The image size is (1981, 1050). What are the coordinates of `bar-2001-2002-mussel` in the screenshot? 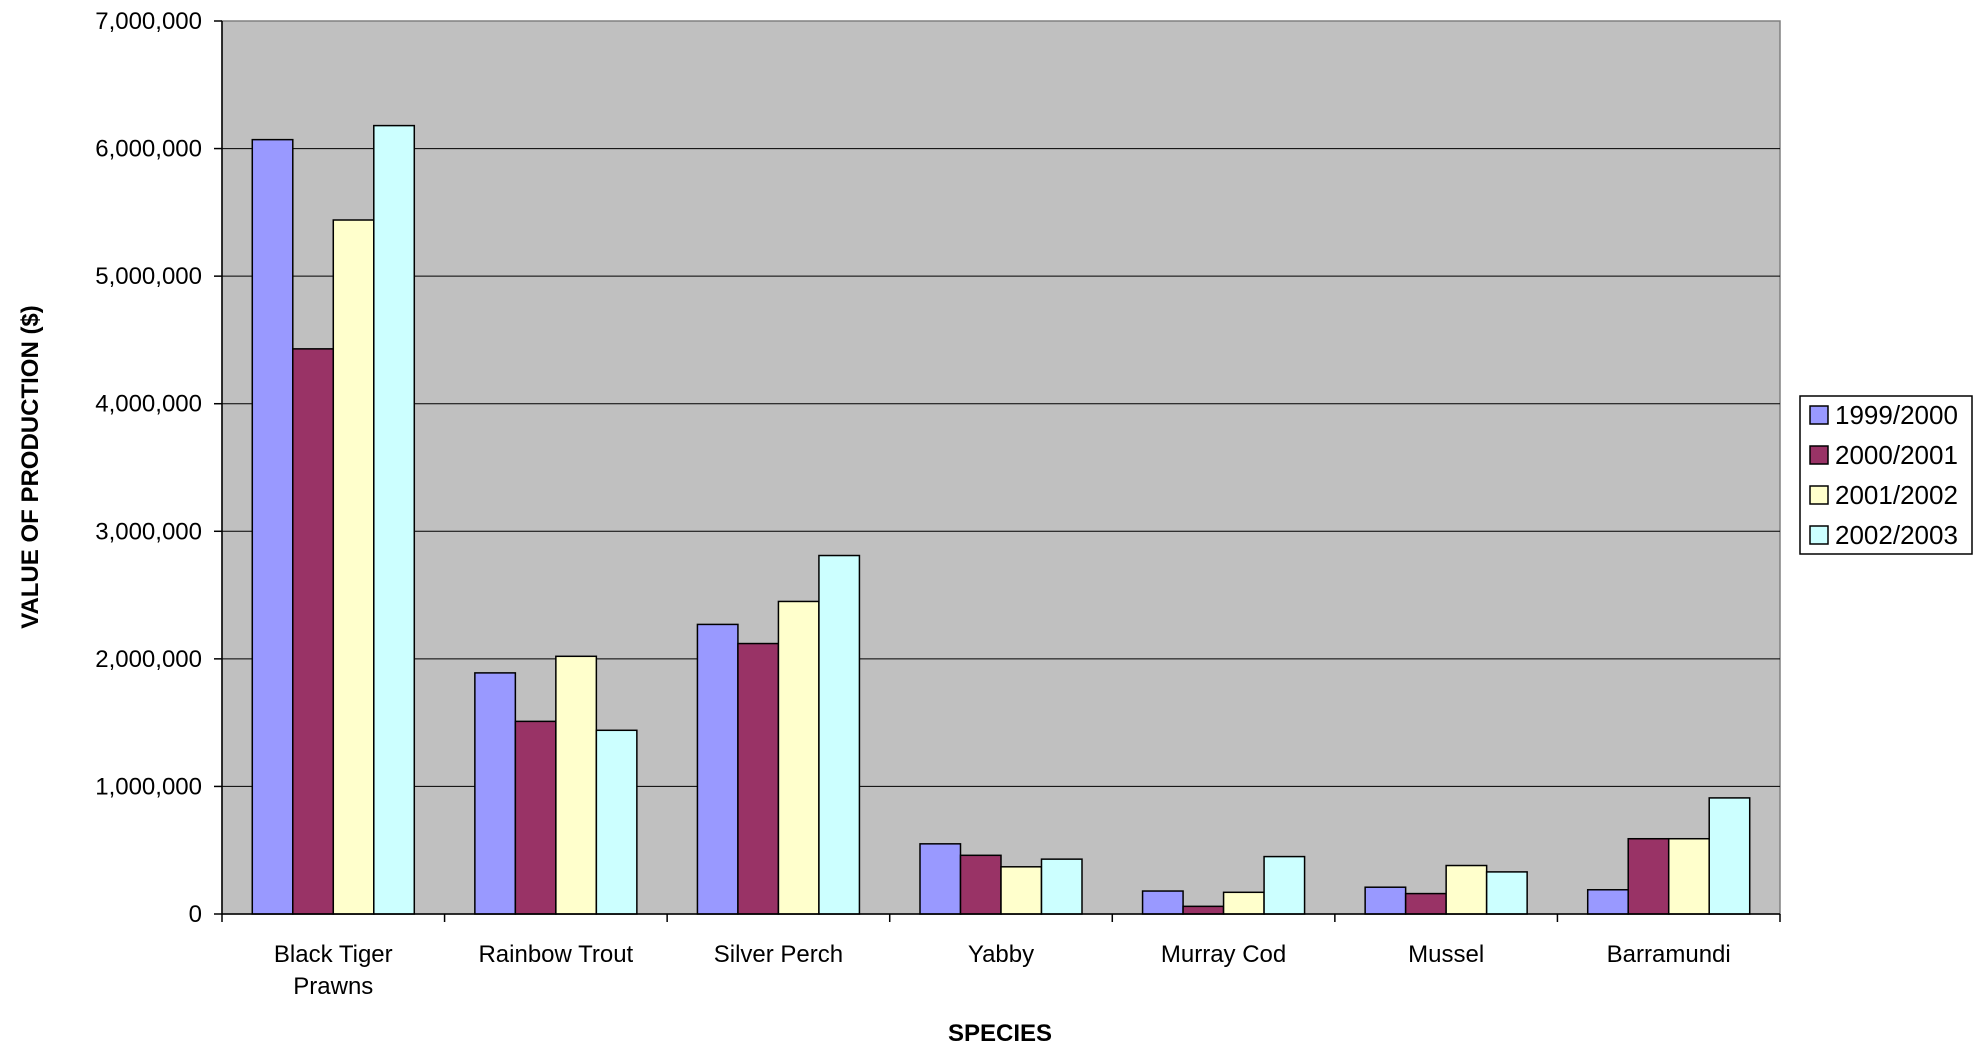 It's located at (1466, 889).